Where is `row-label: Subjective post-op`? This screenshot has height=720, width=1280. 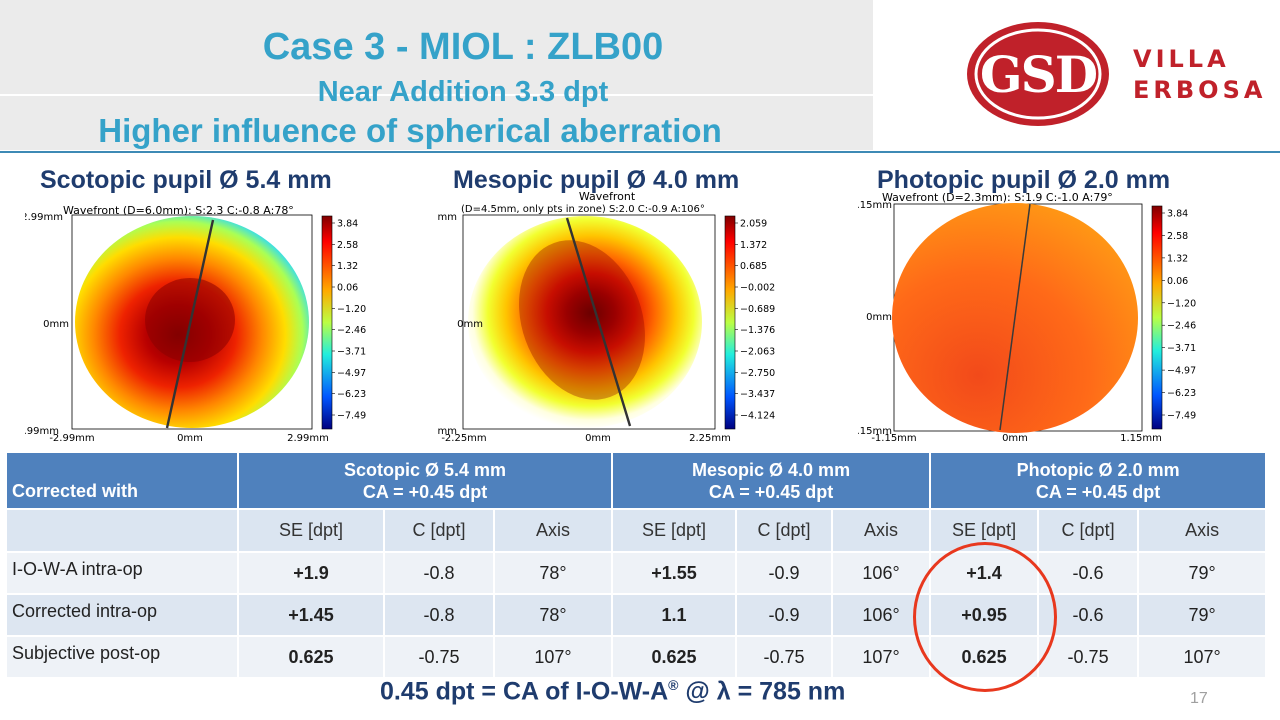
row-label: Subjective post-op is located at coordinates (122, 657).